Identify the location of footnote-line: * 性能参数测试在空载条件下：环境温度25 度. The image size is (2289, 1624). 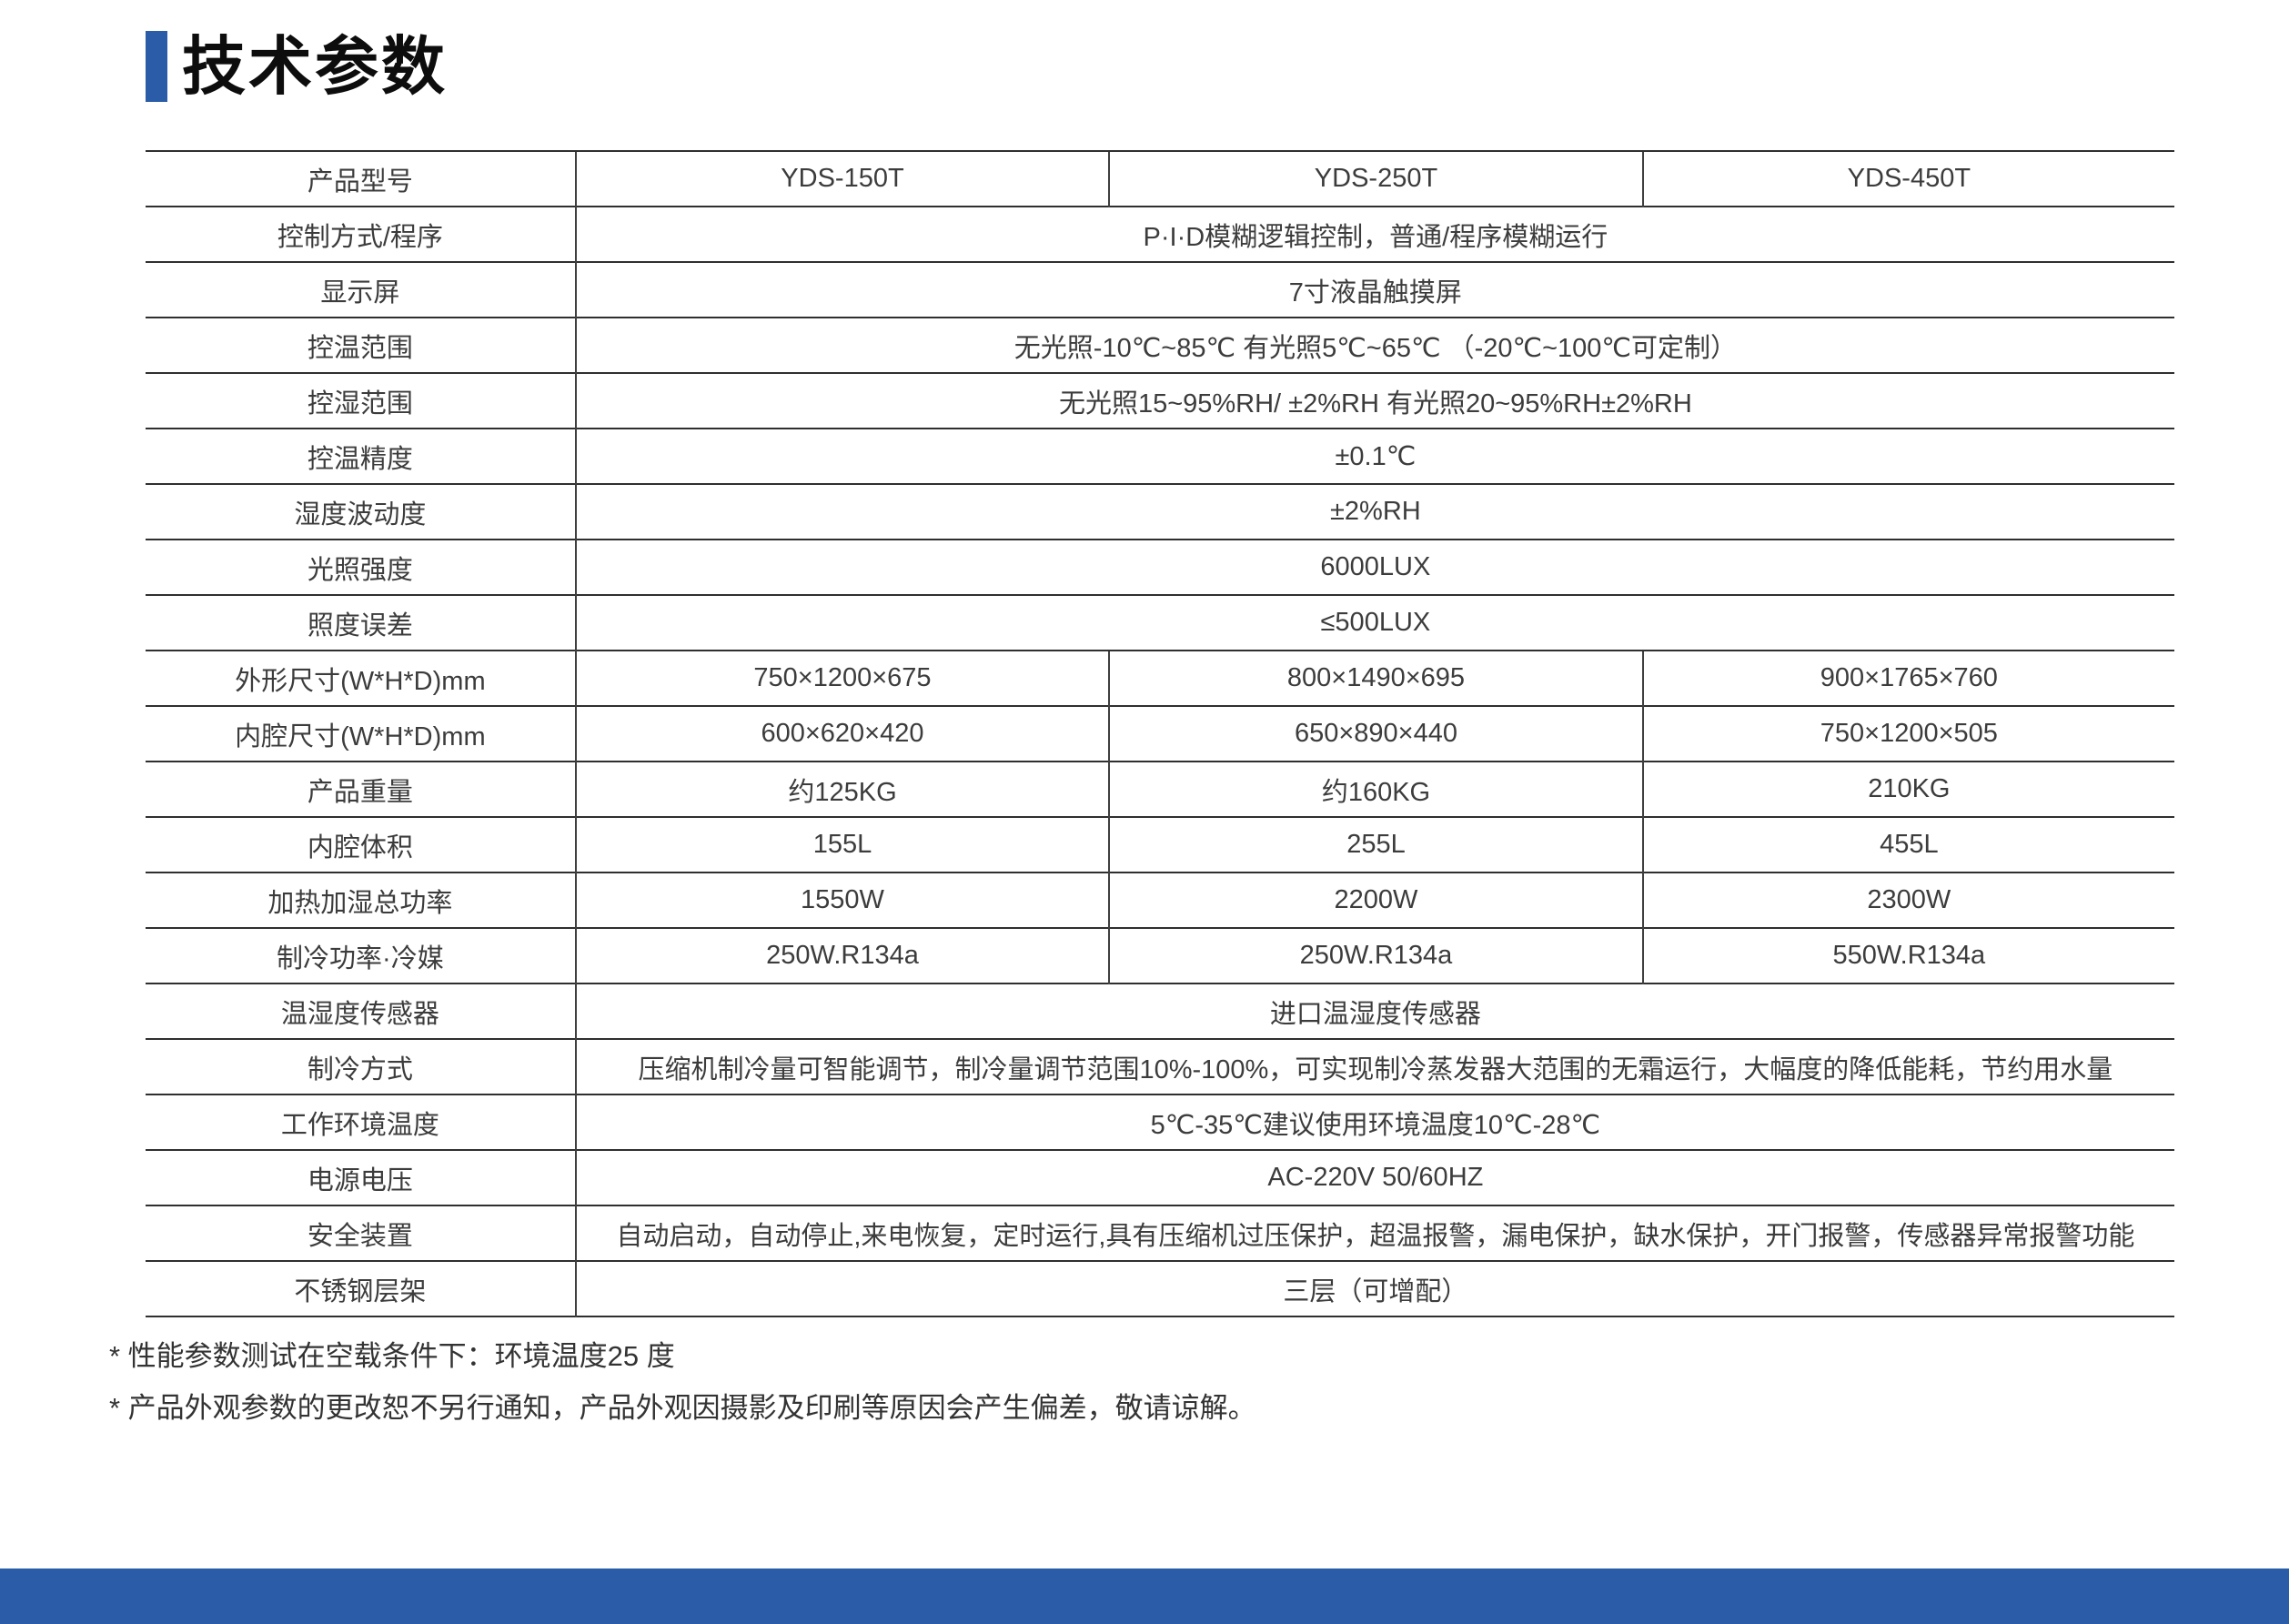
(392, 1356).